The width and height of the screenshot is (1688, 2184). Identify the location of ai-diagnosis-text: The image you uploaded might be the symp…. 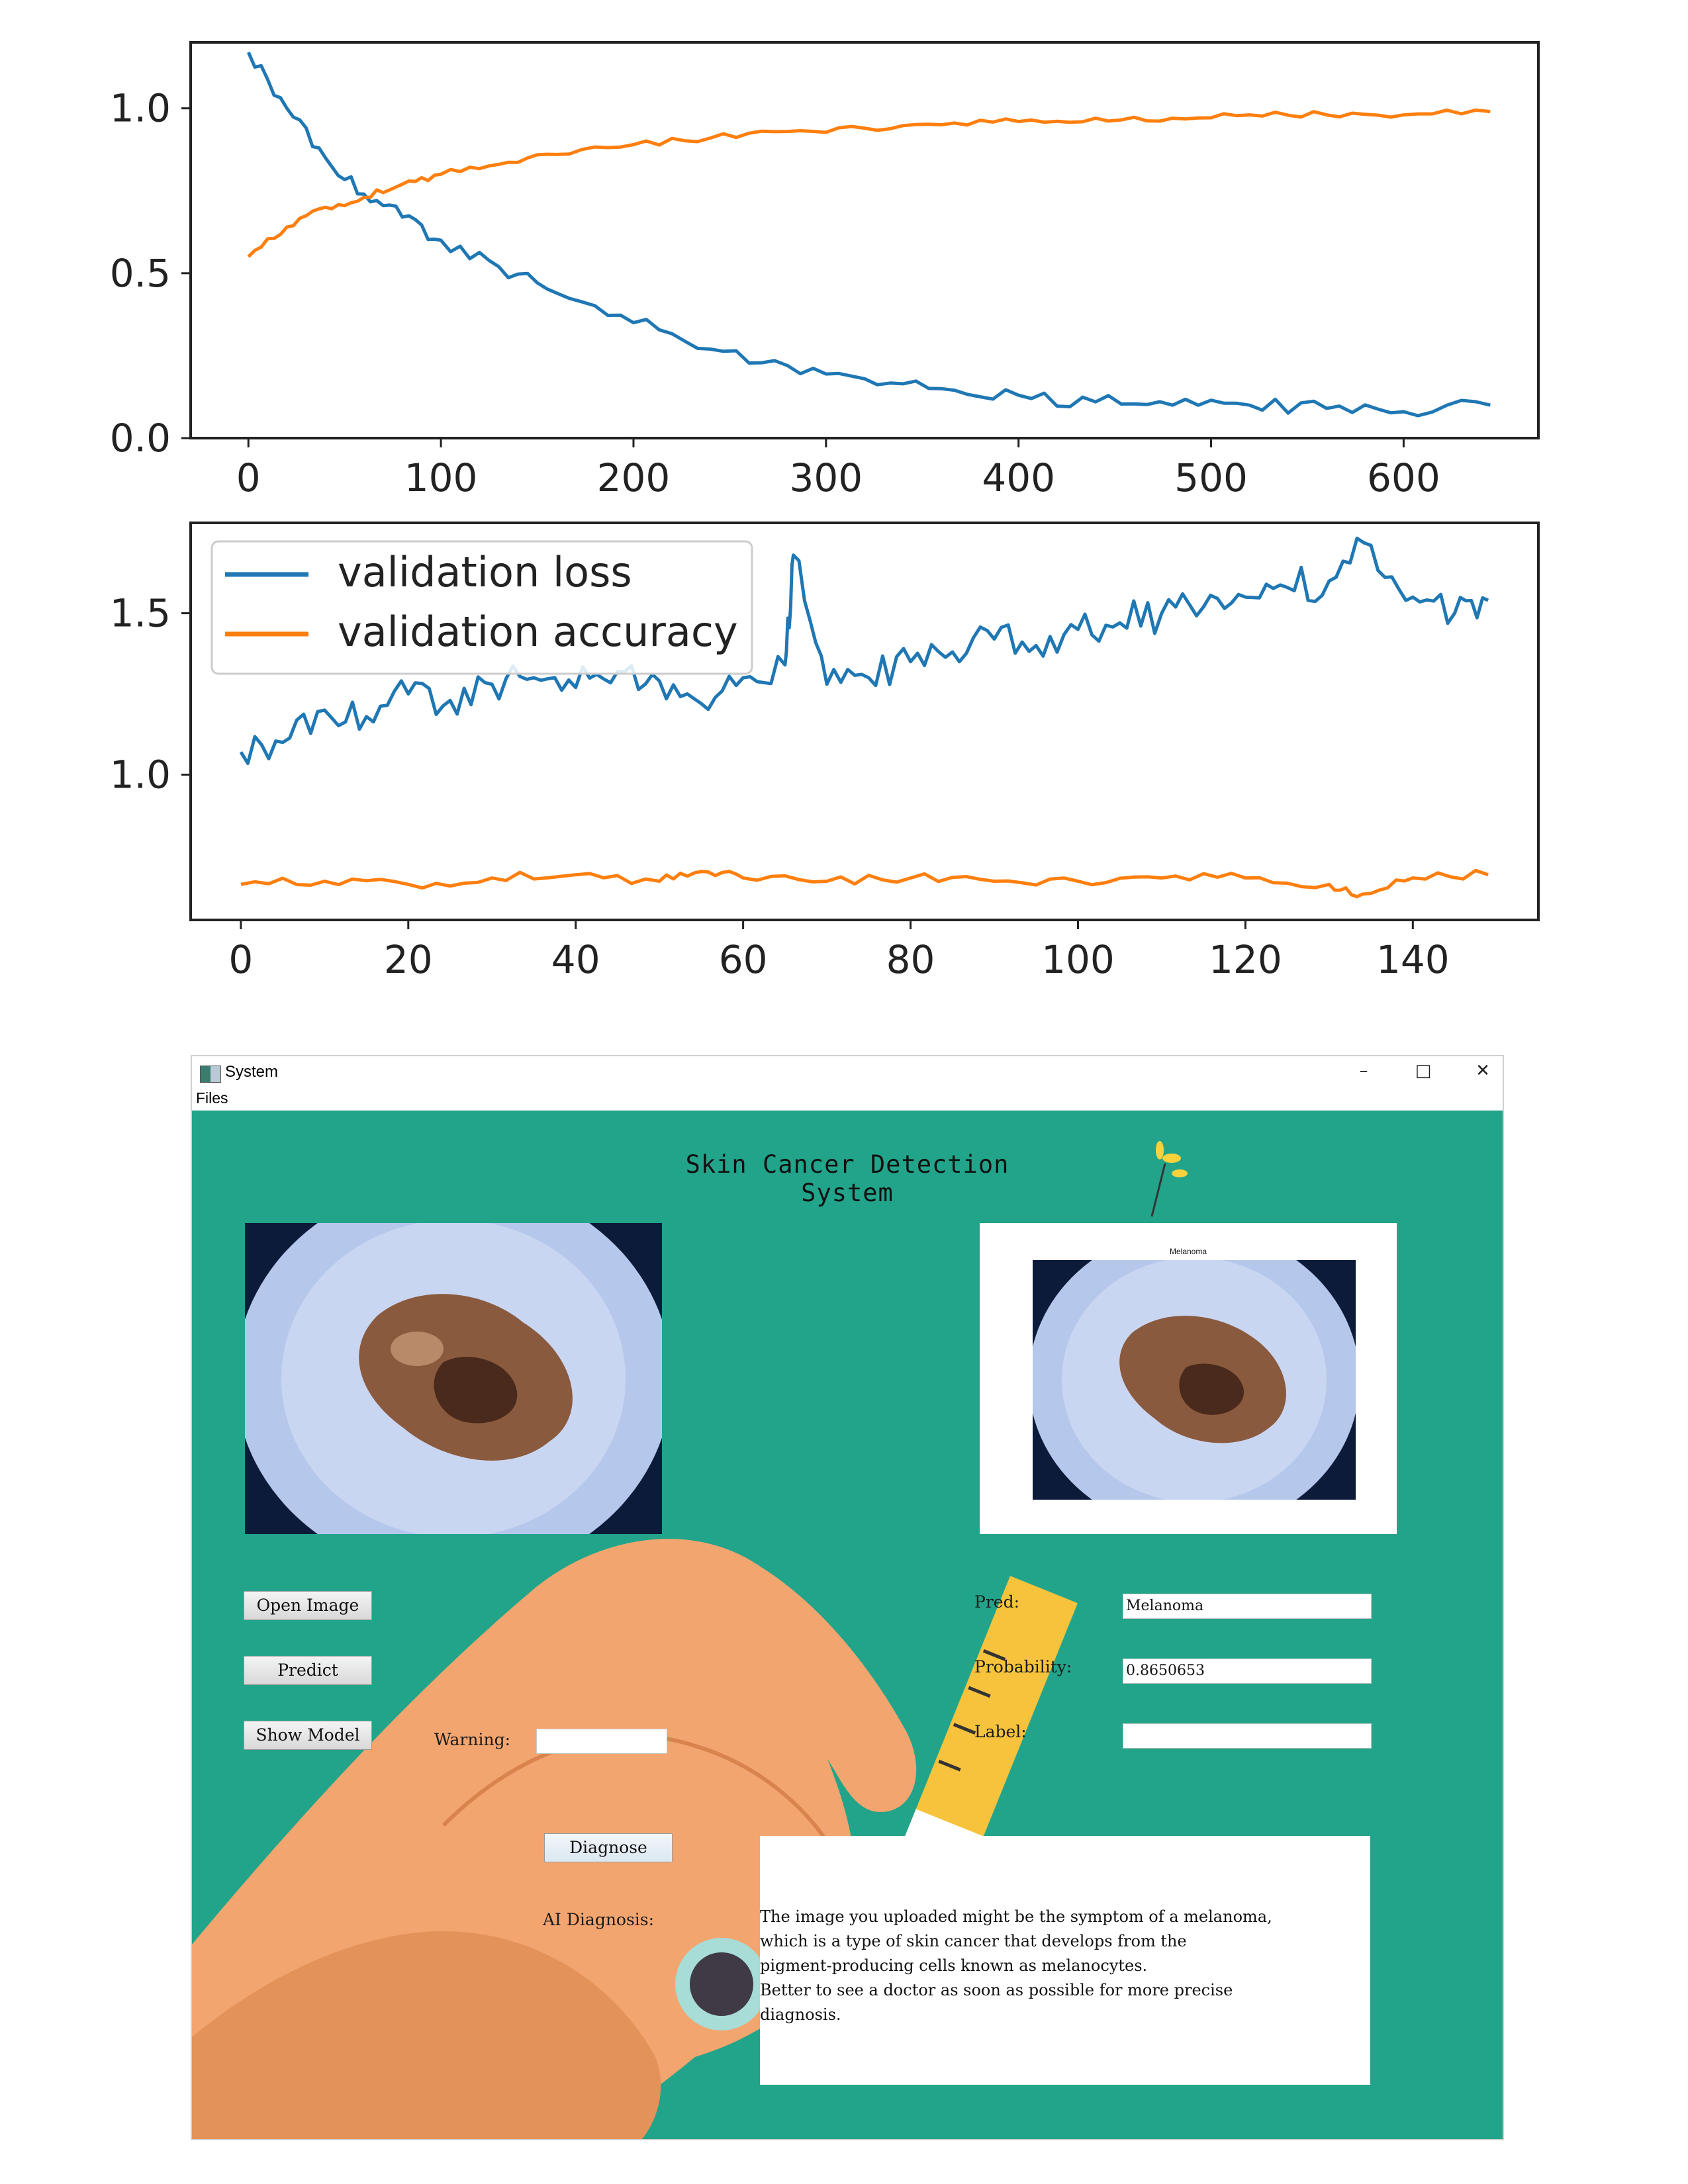
(1016, 1965).